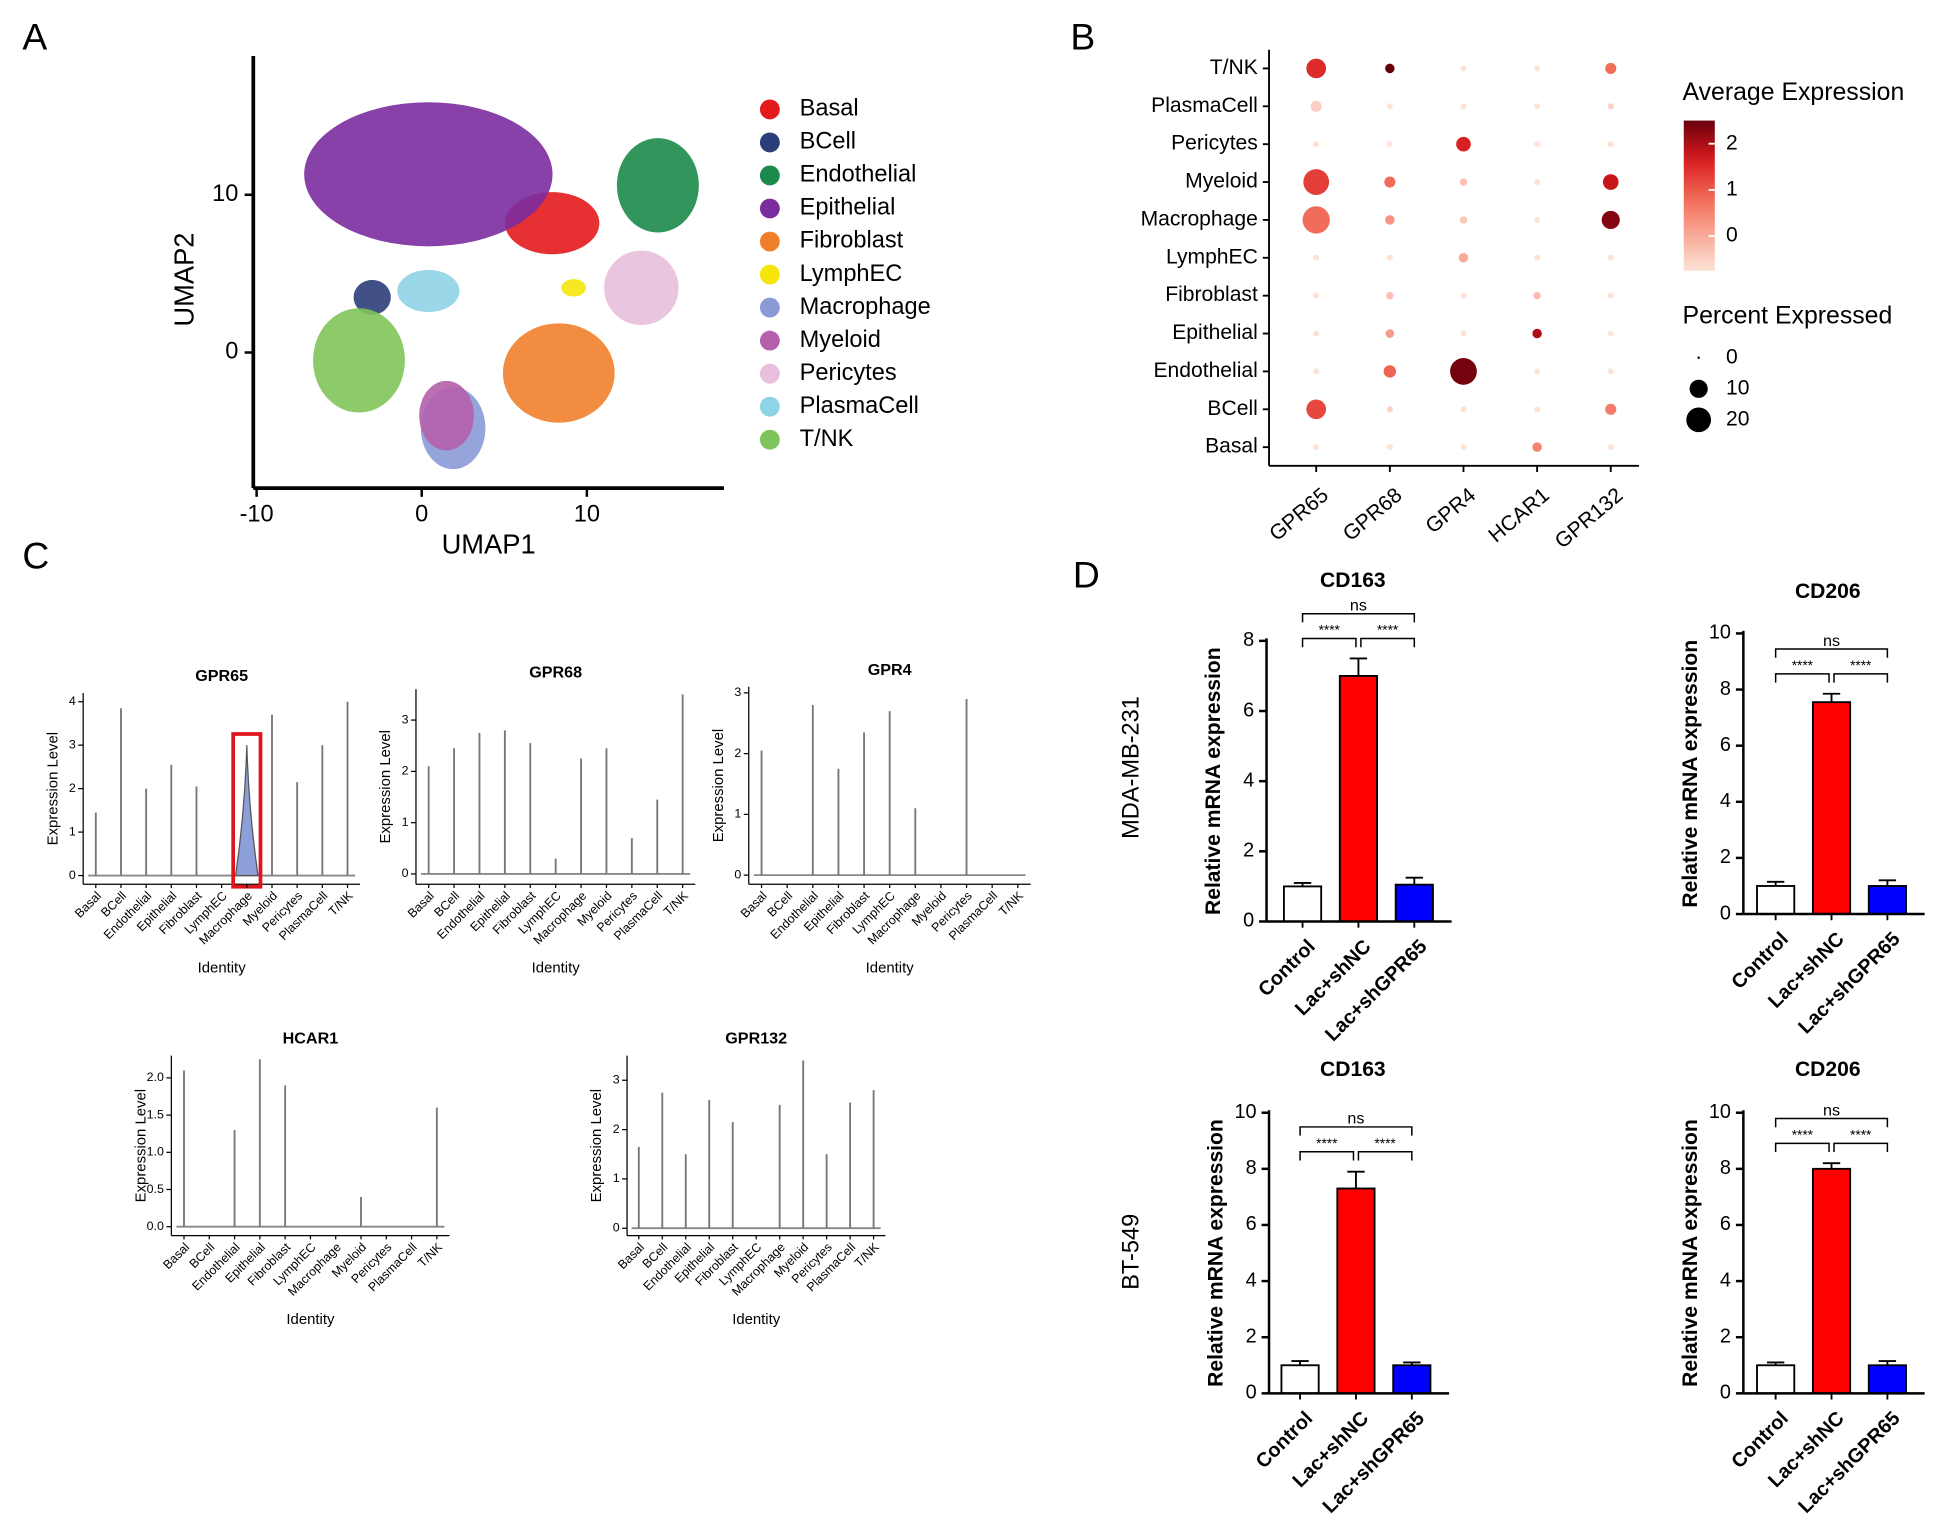  Describe the element at coordinates (1214, 143) in the screenshot. I see `y-tick-label: Pericytes` at that location.